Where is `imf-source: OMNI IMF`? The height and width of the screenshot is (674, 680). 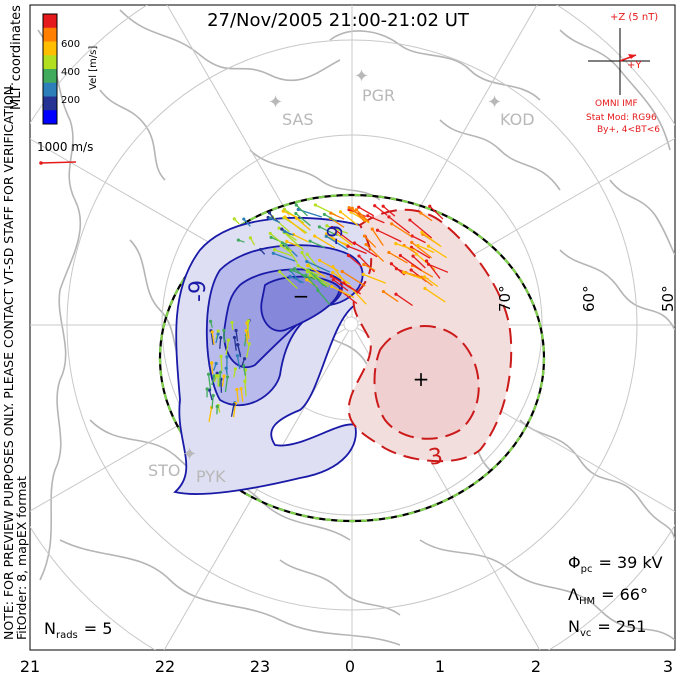 imf-source: OMNI IMF is located at coordinates (616, 104).